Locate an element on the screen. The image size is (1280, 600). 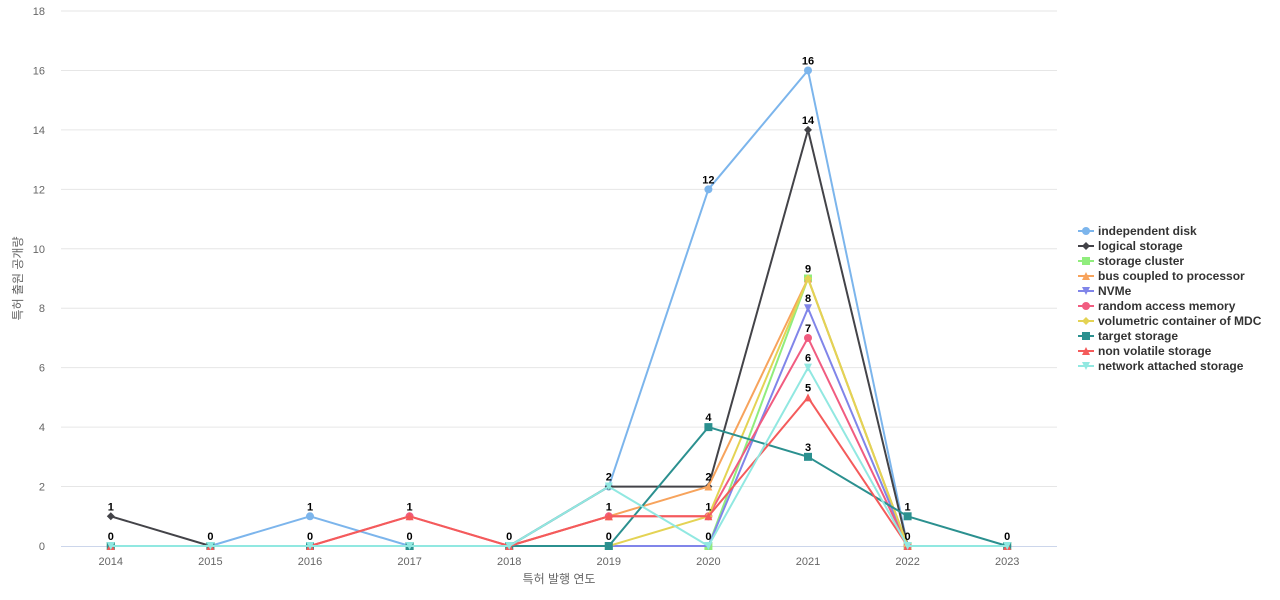
legend-label: storage cluster is located at coordinates (1141, 261).